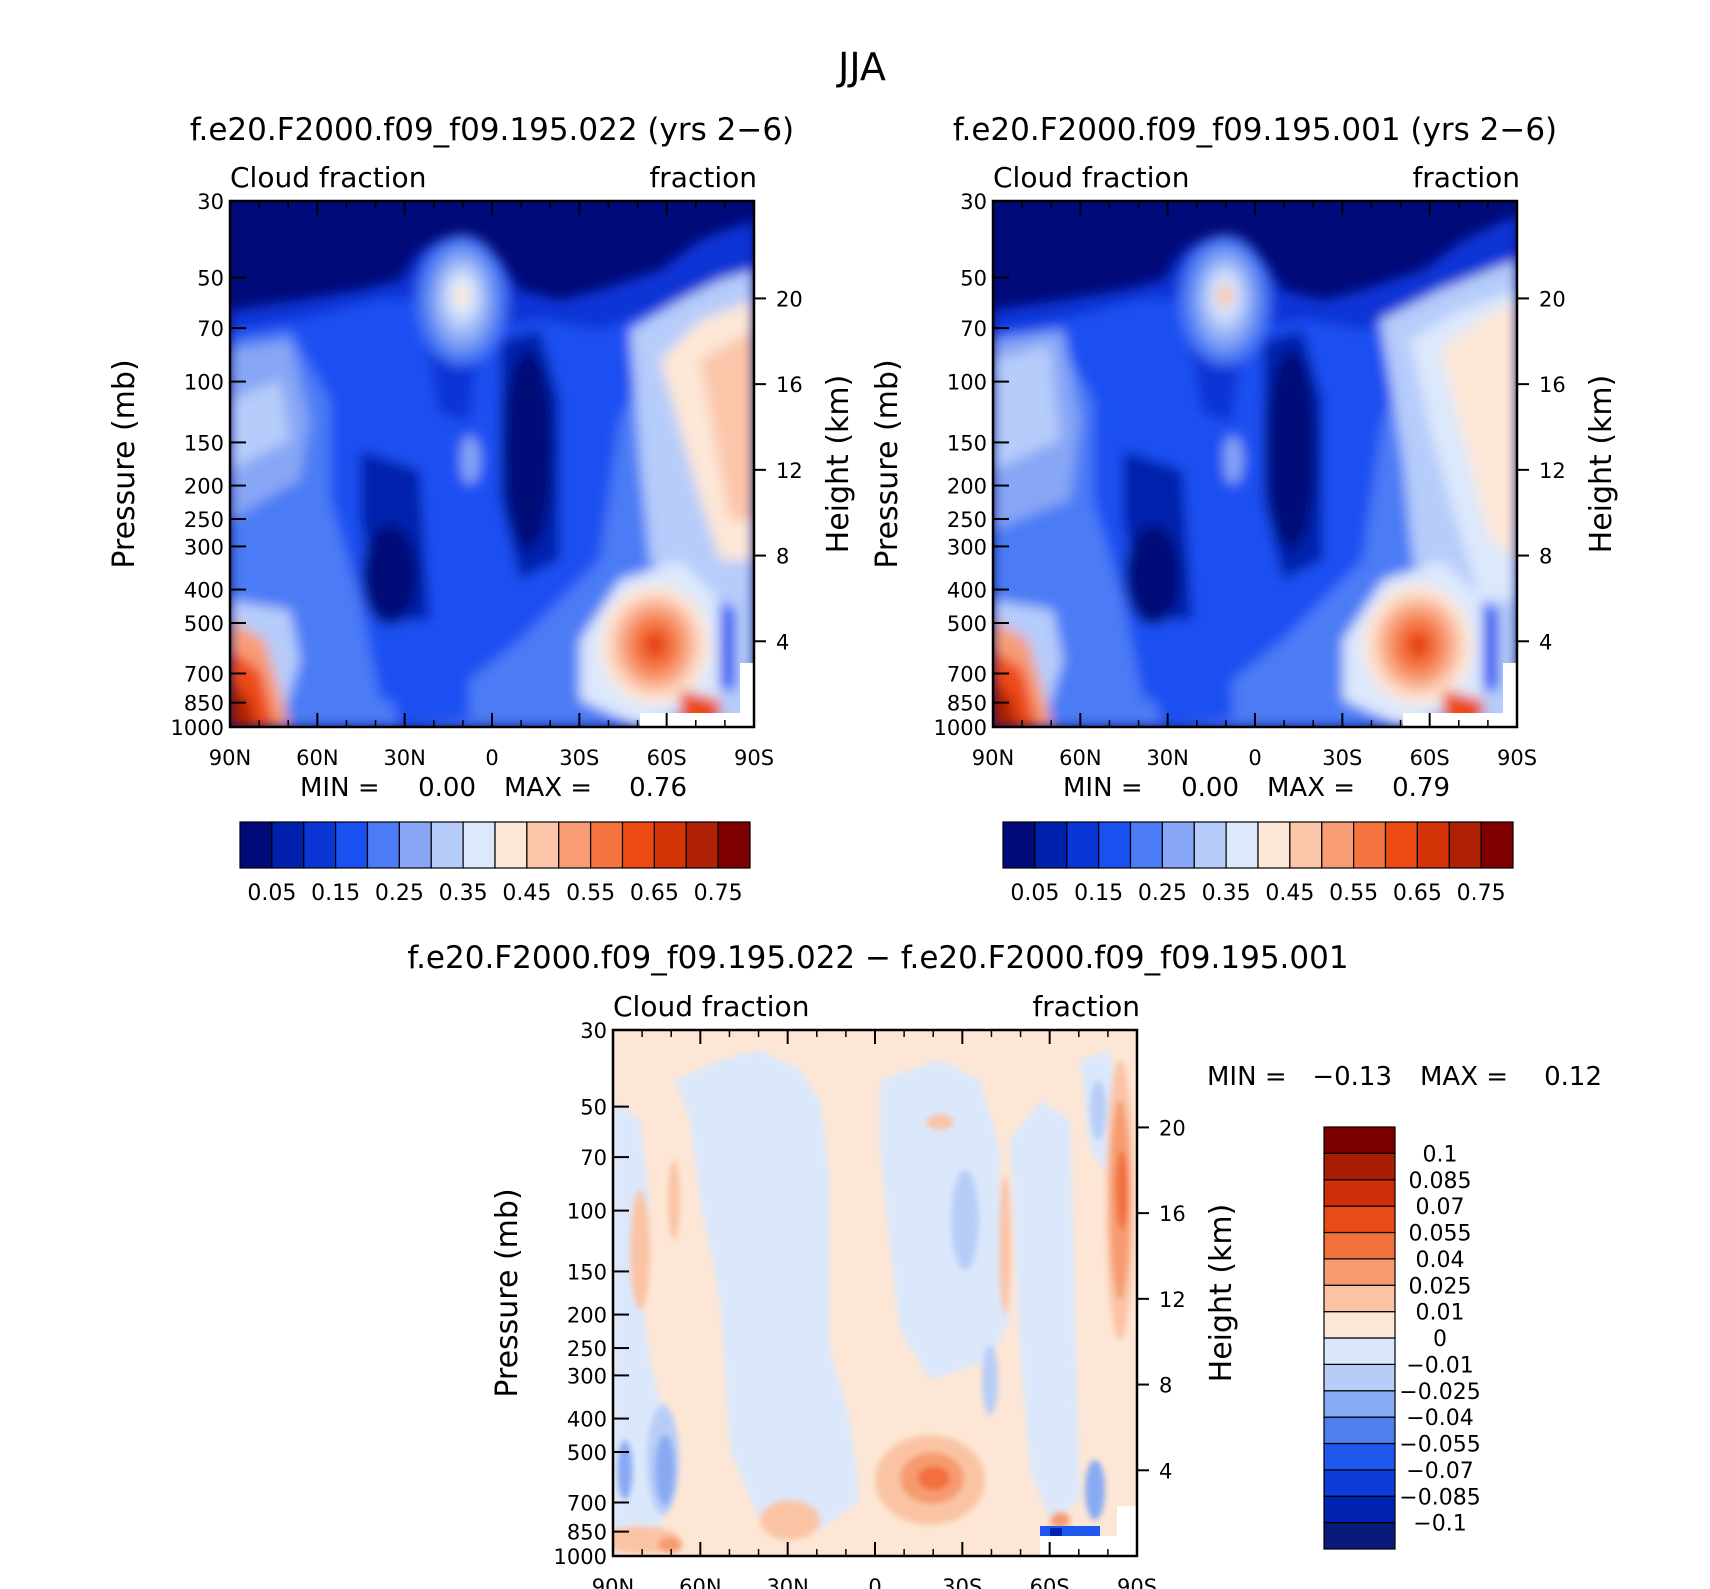 The image size is (1710, 1589). Describe the element at coordinates (593, 1158) in the screenshot. I see `panel-3-y-tick-label: 70` at that location.